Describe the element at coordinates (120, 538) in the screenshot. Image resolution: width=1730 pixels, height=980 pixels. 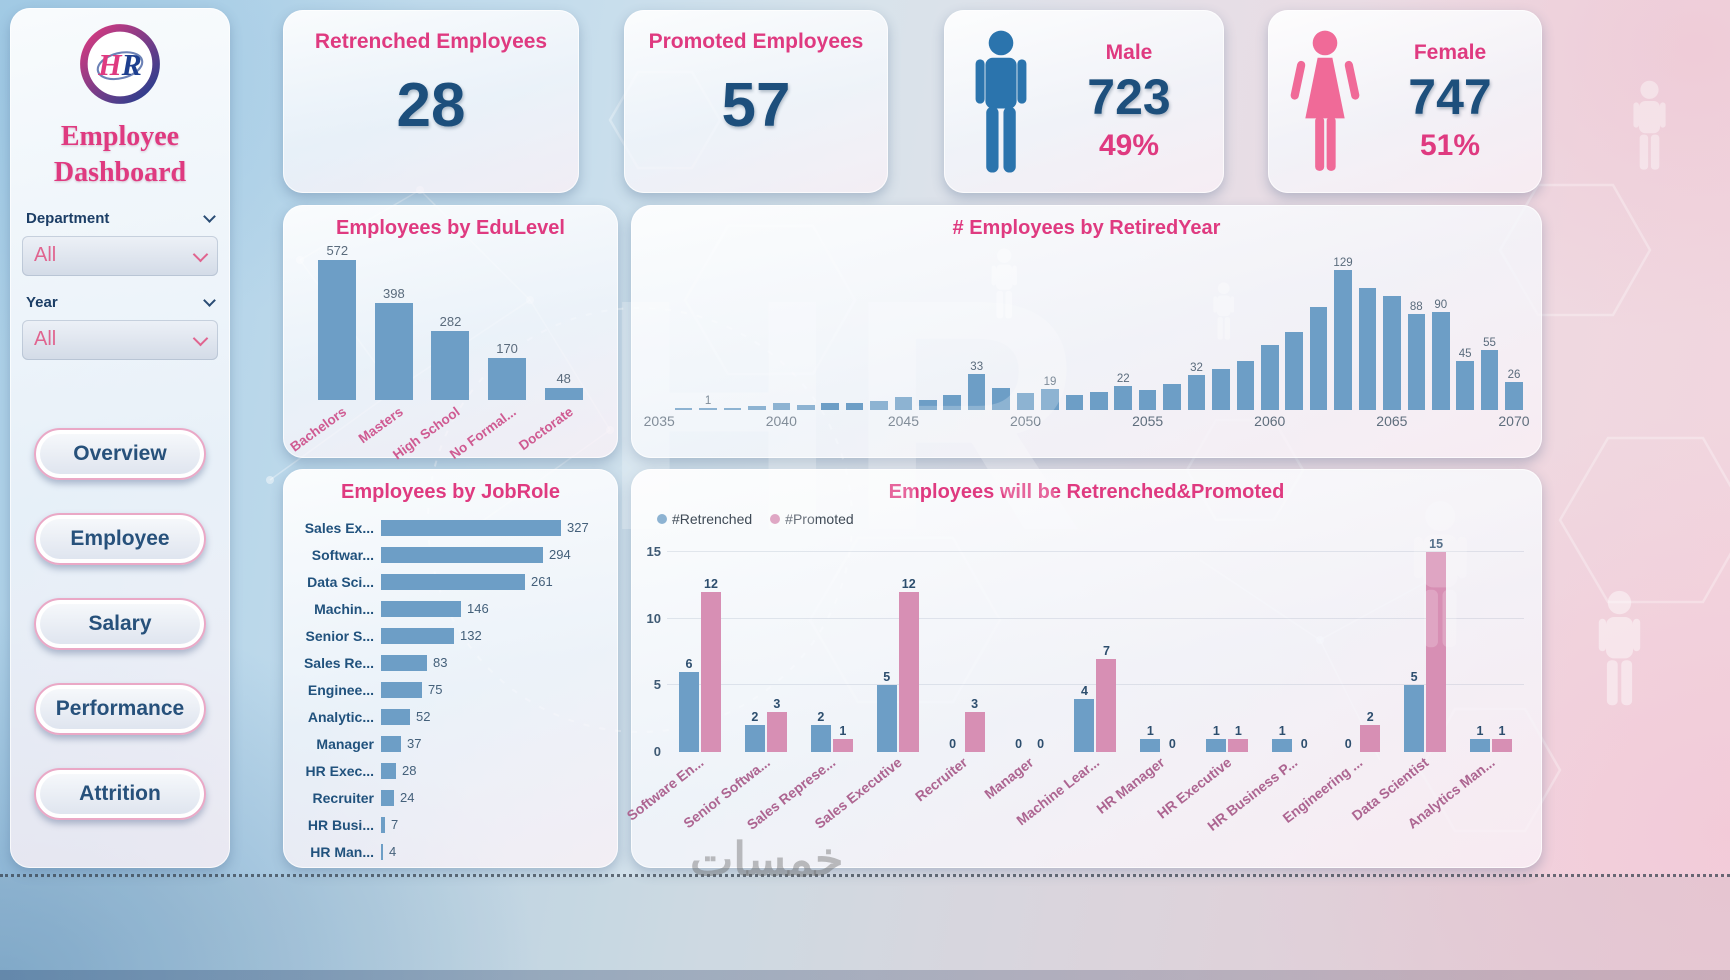
I see `nav-employee-button: Employee` at that location.